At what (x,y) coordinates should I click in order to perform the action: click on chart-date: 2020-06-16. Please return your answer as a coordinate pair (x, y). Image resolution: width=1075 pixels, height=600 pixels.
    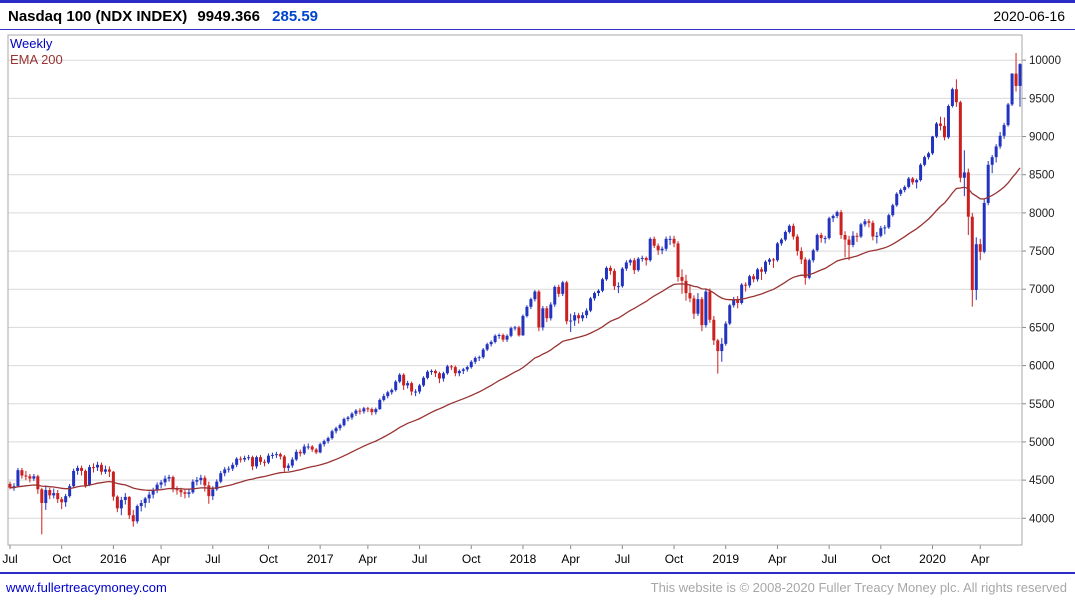
    Looking at the image, I should click on (1029, 16).